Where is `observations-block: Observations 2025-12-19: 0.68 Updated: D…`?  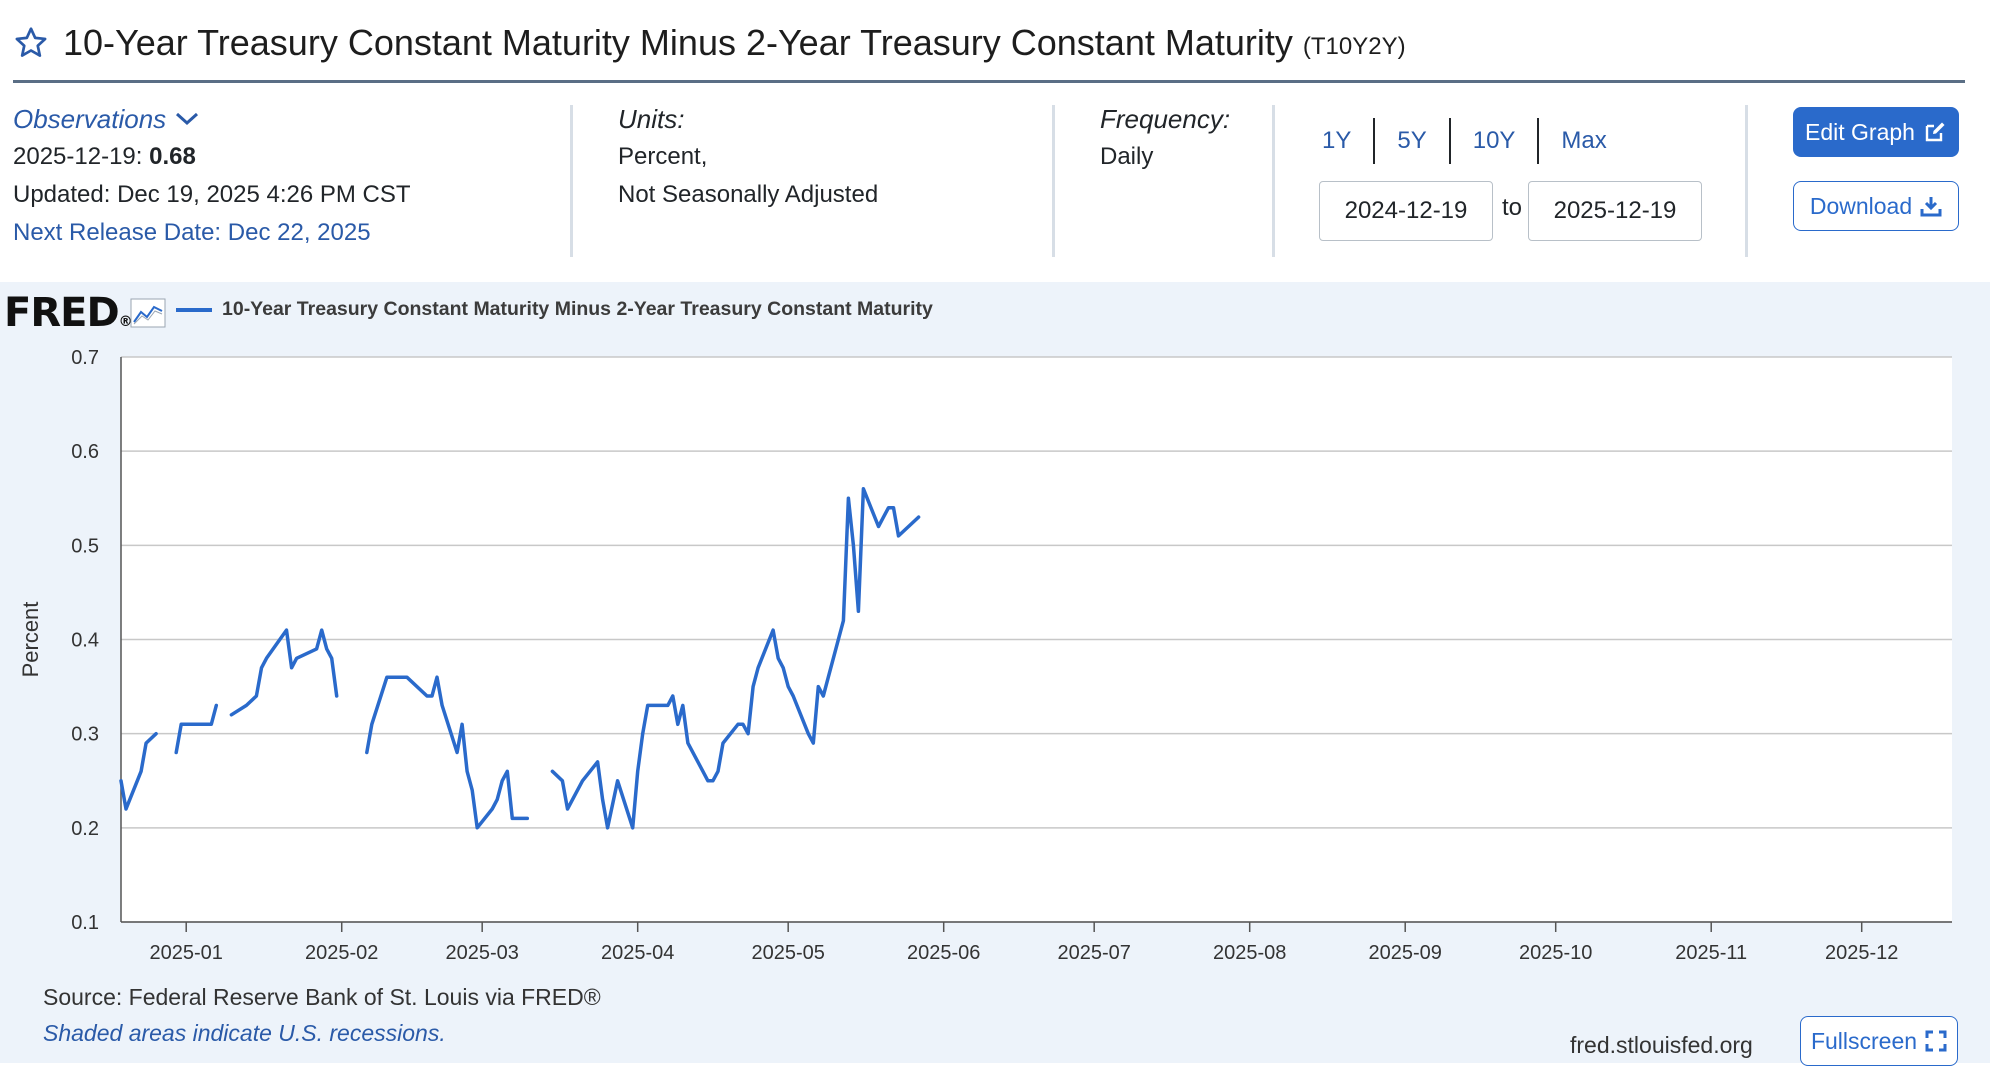
observations-block: Observations 2025-12-19: 0.68 Updated: D… is located at coordinates (212, 176).